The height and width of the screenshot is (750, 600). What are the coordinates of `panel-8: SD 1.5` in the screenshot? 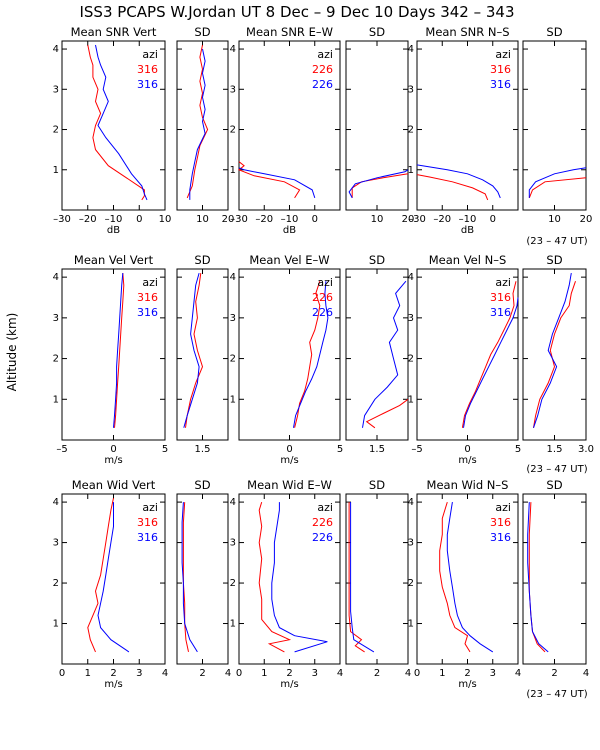 It's located at (202, 354).